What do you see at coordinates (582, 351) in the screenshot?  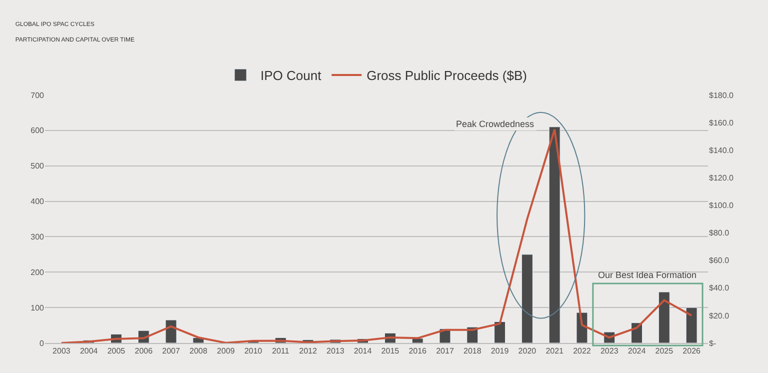 I see `x-tick-label: 2022` at bounding box center [582, 351].